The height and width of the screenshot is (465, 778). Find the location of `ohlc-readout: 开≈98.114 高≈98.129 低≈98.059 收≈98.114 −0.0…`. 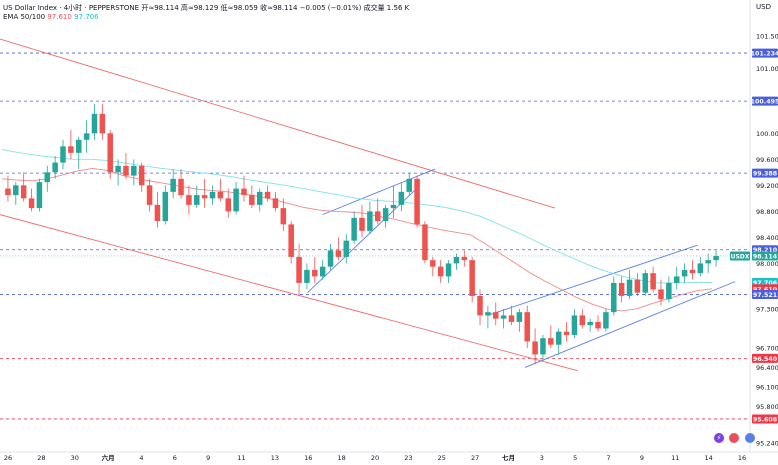

ohlc-readout: 开≈98.114 高≈98.129 低≈98.059 收≈98.114 −0.0… is located at coordinates (275, 8).